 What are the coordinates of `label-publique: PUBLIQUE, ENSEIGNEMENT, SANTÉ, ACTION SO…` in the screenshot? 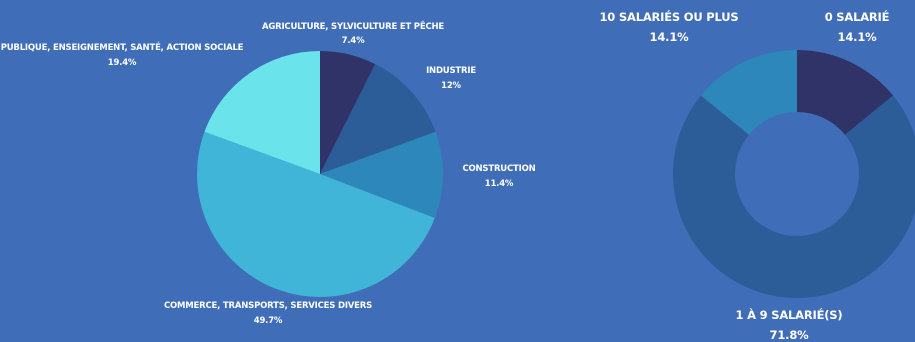 It's located at (122, 54).